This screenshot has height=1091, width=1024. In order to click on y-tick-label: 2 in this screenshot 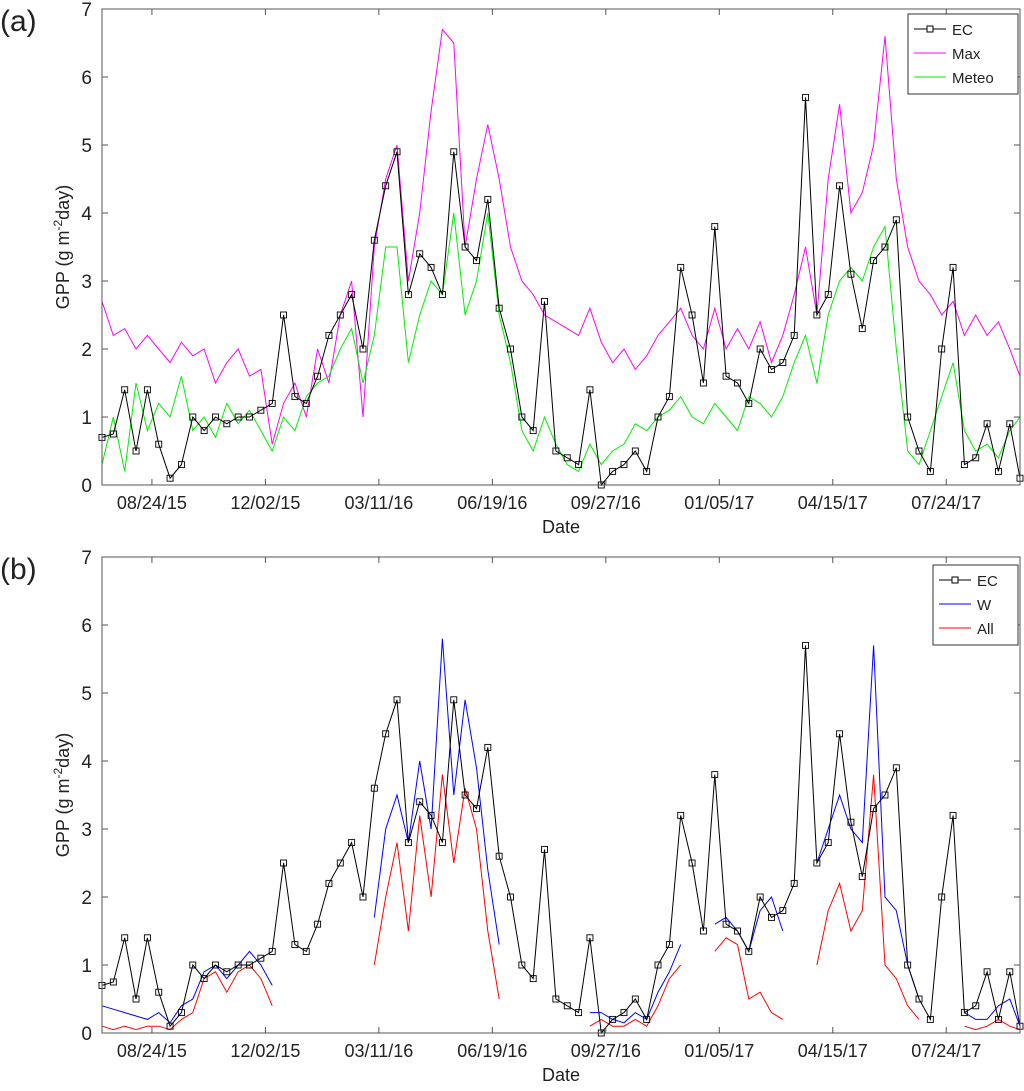, I will do `click(86, 898)`.